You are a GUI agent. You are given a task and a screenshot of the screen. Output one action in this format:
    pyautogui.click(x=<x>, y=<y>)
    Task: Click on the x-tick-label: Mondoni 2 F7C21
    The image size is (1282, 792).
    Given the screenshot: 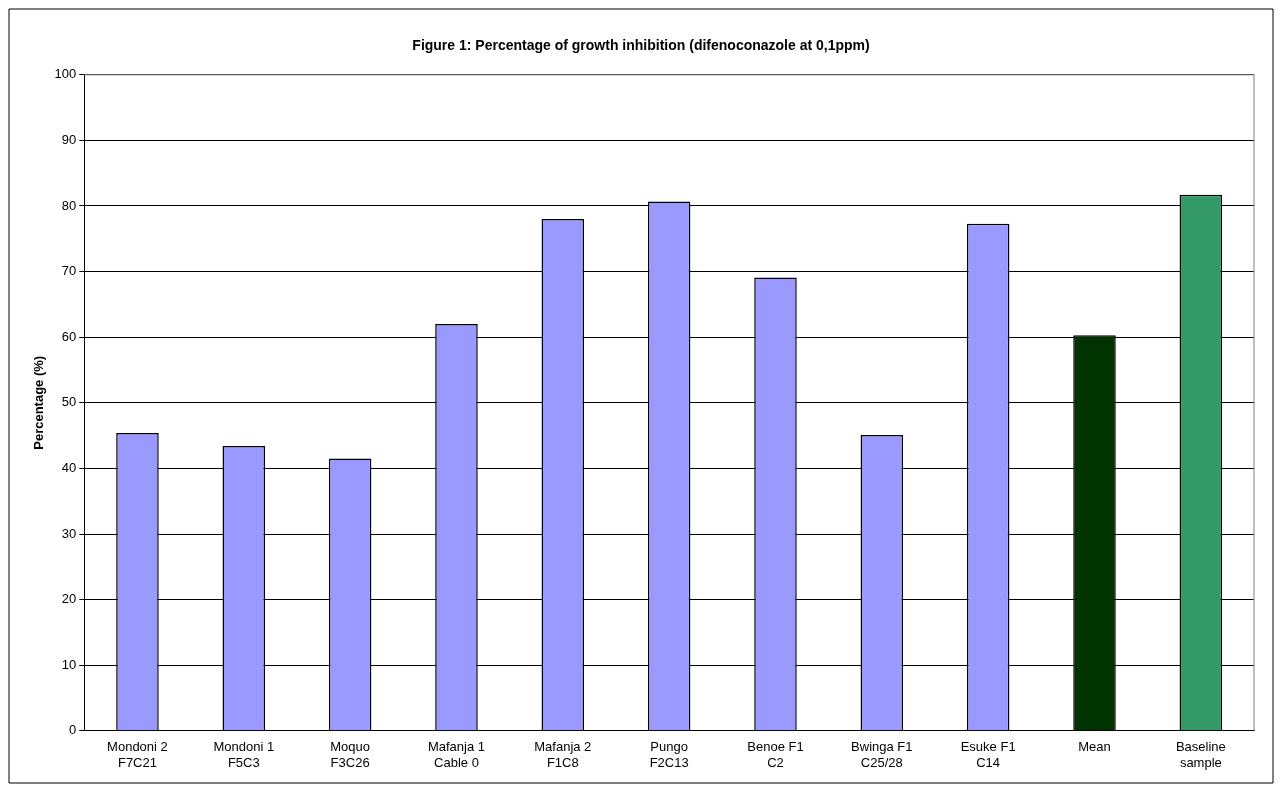 What is the action you would take?
    pyautogui.click(x=137, y=754)
    